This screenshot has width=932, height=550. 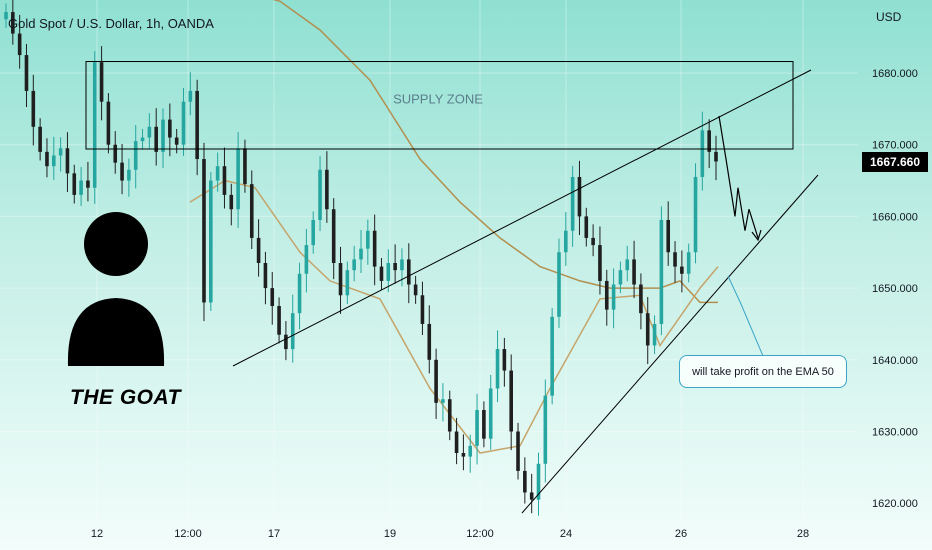 What do you see at coordinates (97, 534) in the screenshot?
I see `x-tick-label-0: 12` at bounding box center [97, 534].